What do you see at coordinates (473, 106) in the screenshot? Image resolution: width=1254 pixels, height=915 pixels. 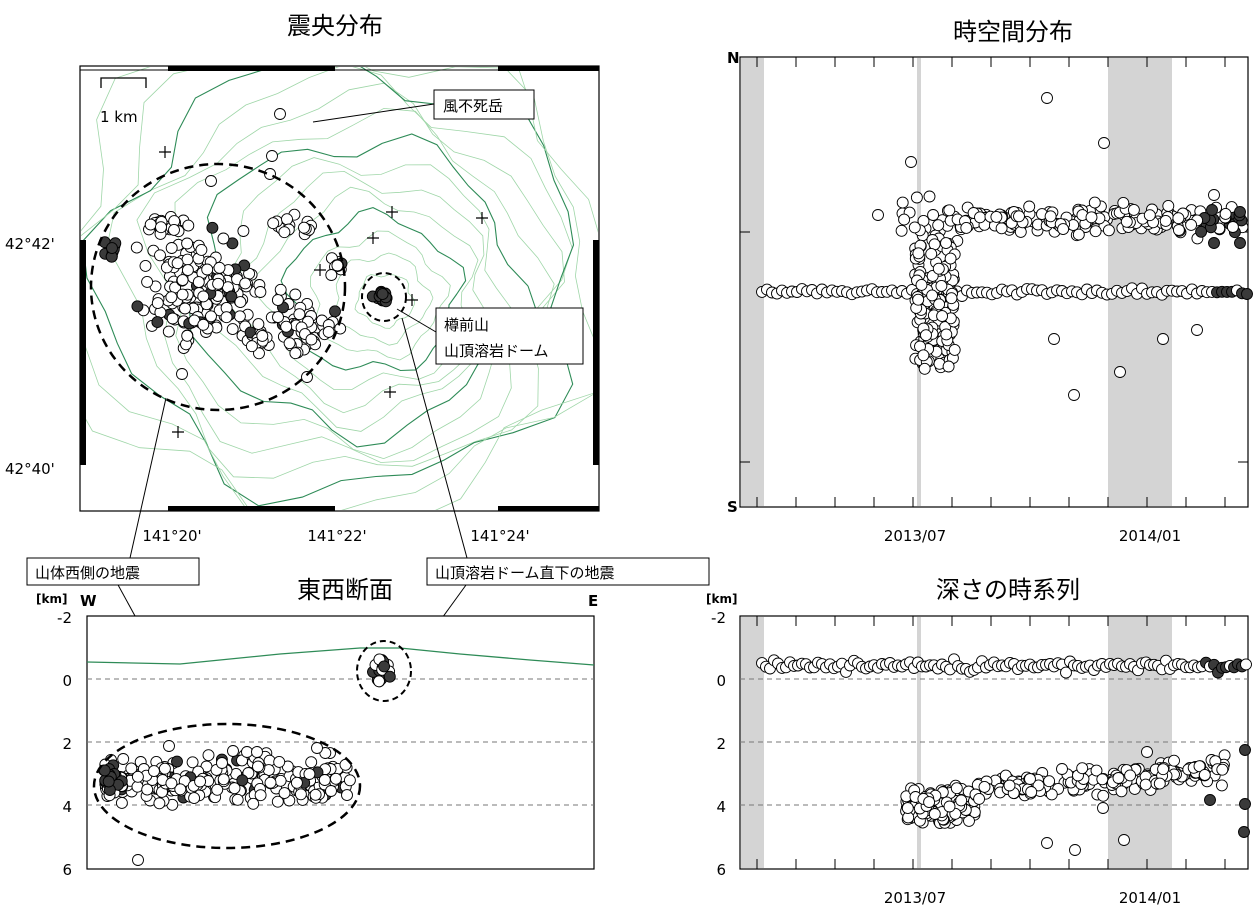 I see `peak-label: 風不死岳` at bounding box center [473, 106].